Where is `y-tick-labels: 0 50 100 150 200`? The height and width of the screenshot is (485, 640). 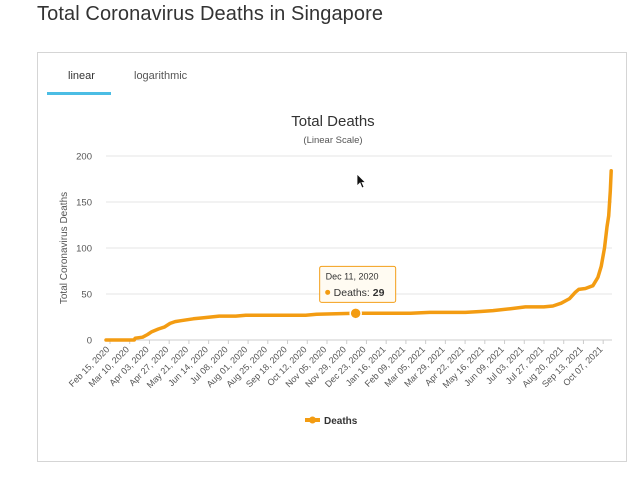
y-tick-labels: 0 50 100 150 200 is located at coordinates (84, 249).